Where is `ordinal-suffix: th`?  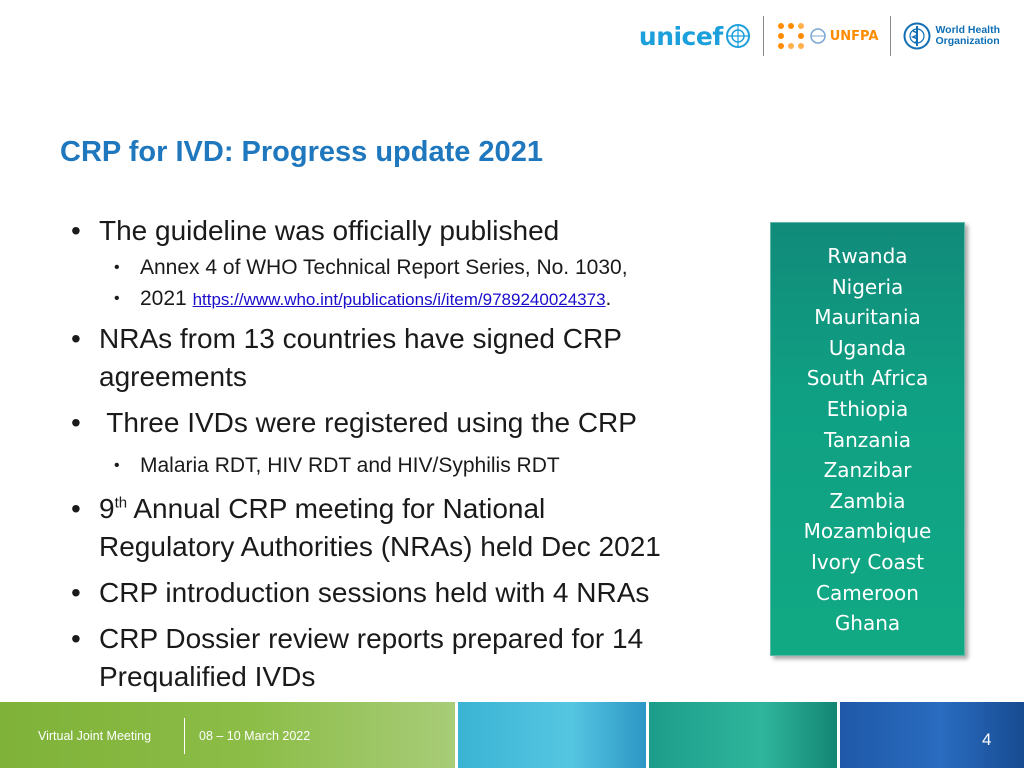
ordinal-suffix: th is located at coordinates (121, 503).